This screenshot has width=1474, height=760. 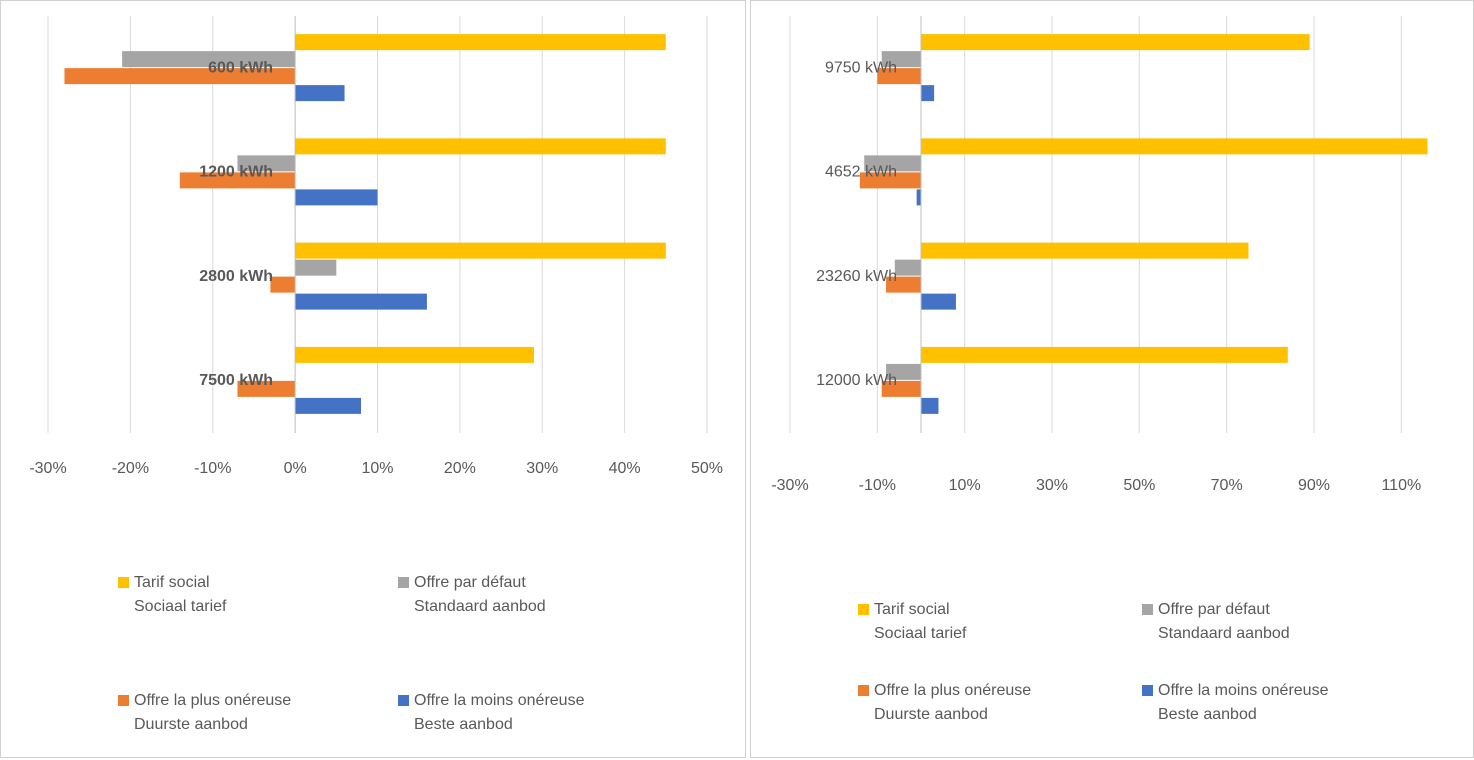 What do you see at coordinates (1227, 485) in the screenshot?
I see `x-tick-label: 70%` at bounding box center [1227, 485].